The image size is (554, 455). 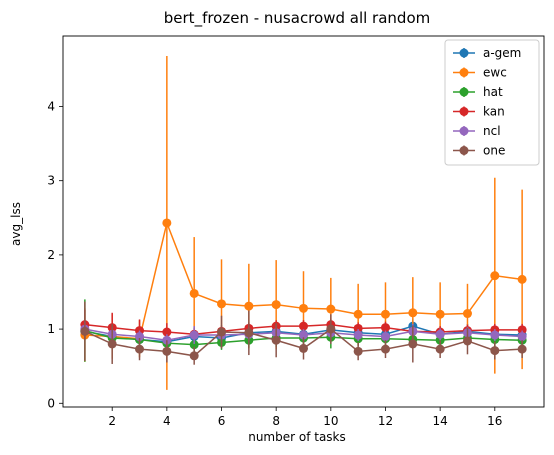 I want to click on y-tick-label: 4, so click(x=51, y=106).